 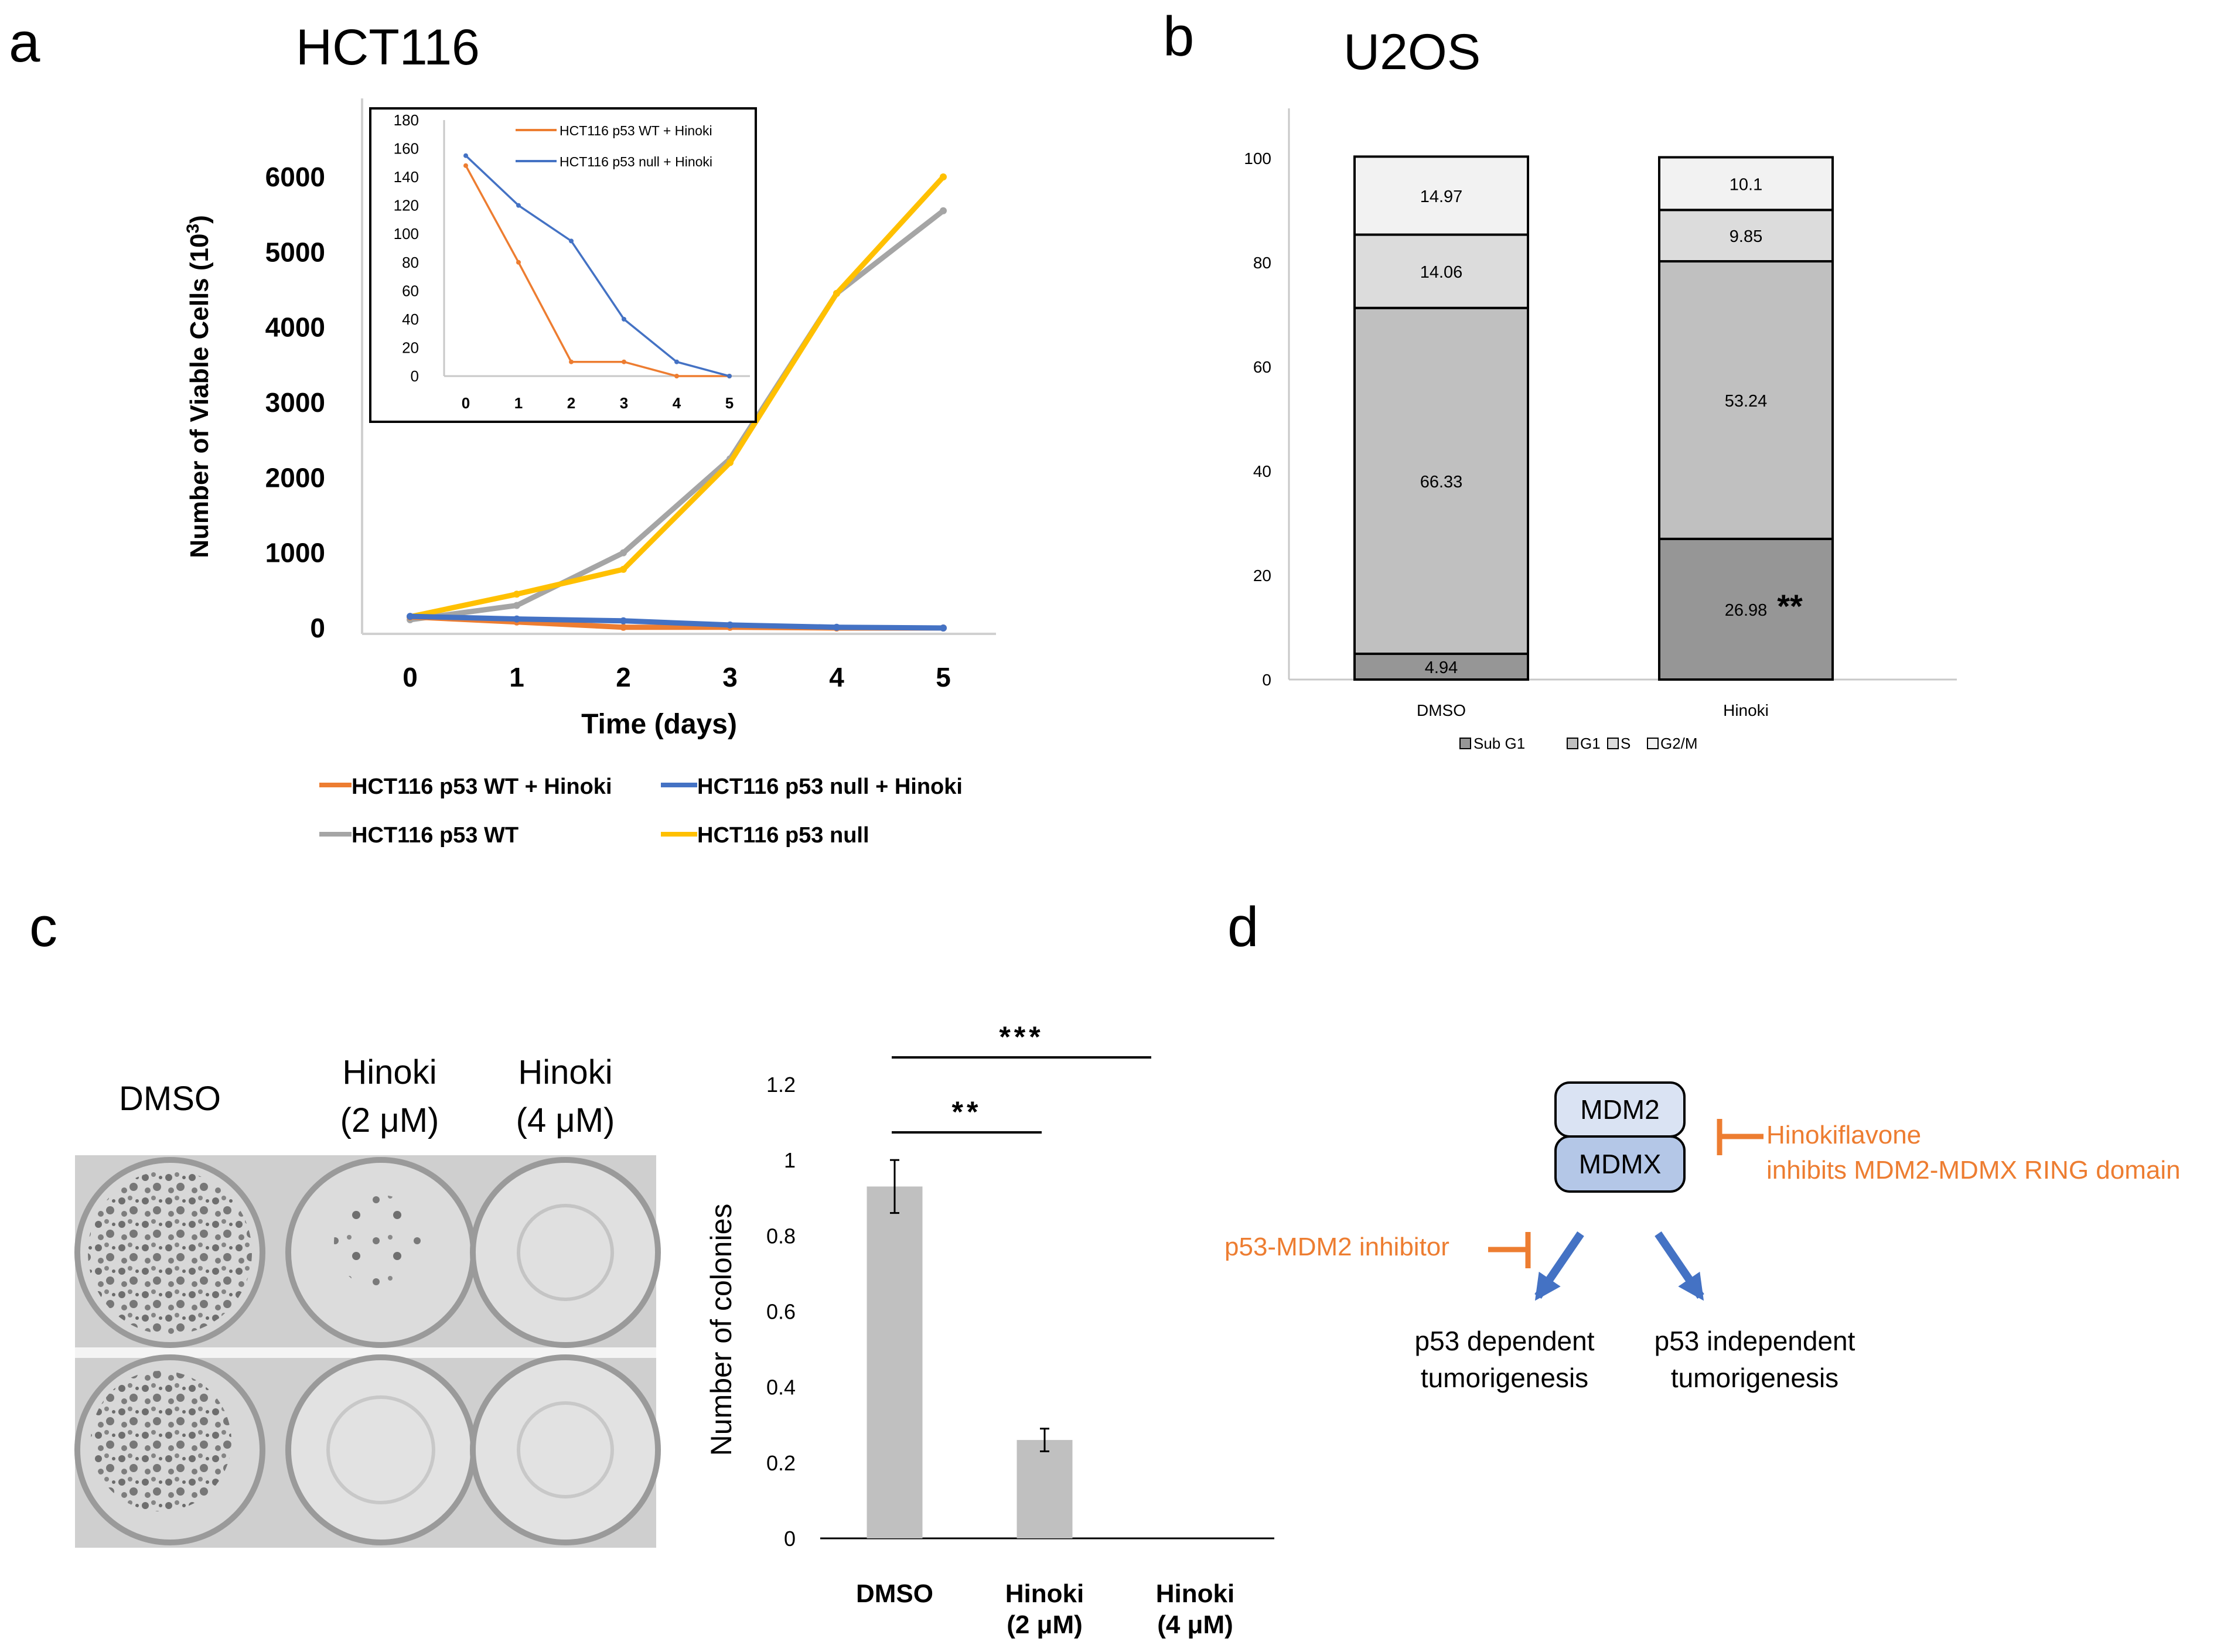 What do you see at coordinates (1746, 710) in the screenshot?
I see `chart-b-x-label-hinoki: Hinoki` at bounding box center [1746, 710].